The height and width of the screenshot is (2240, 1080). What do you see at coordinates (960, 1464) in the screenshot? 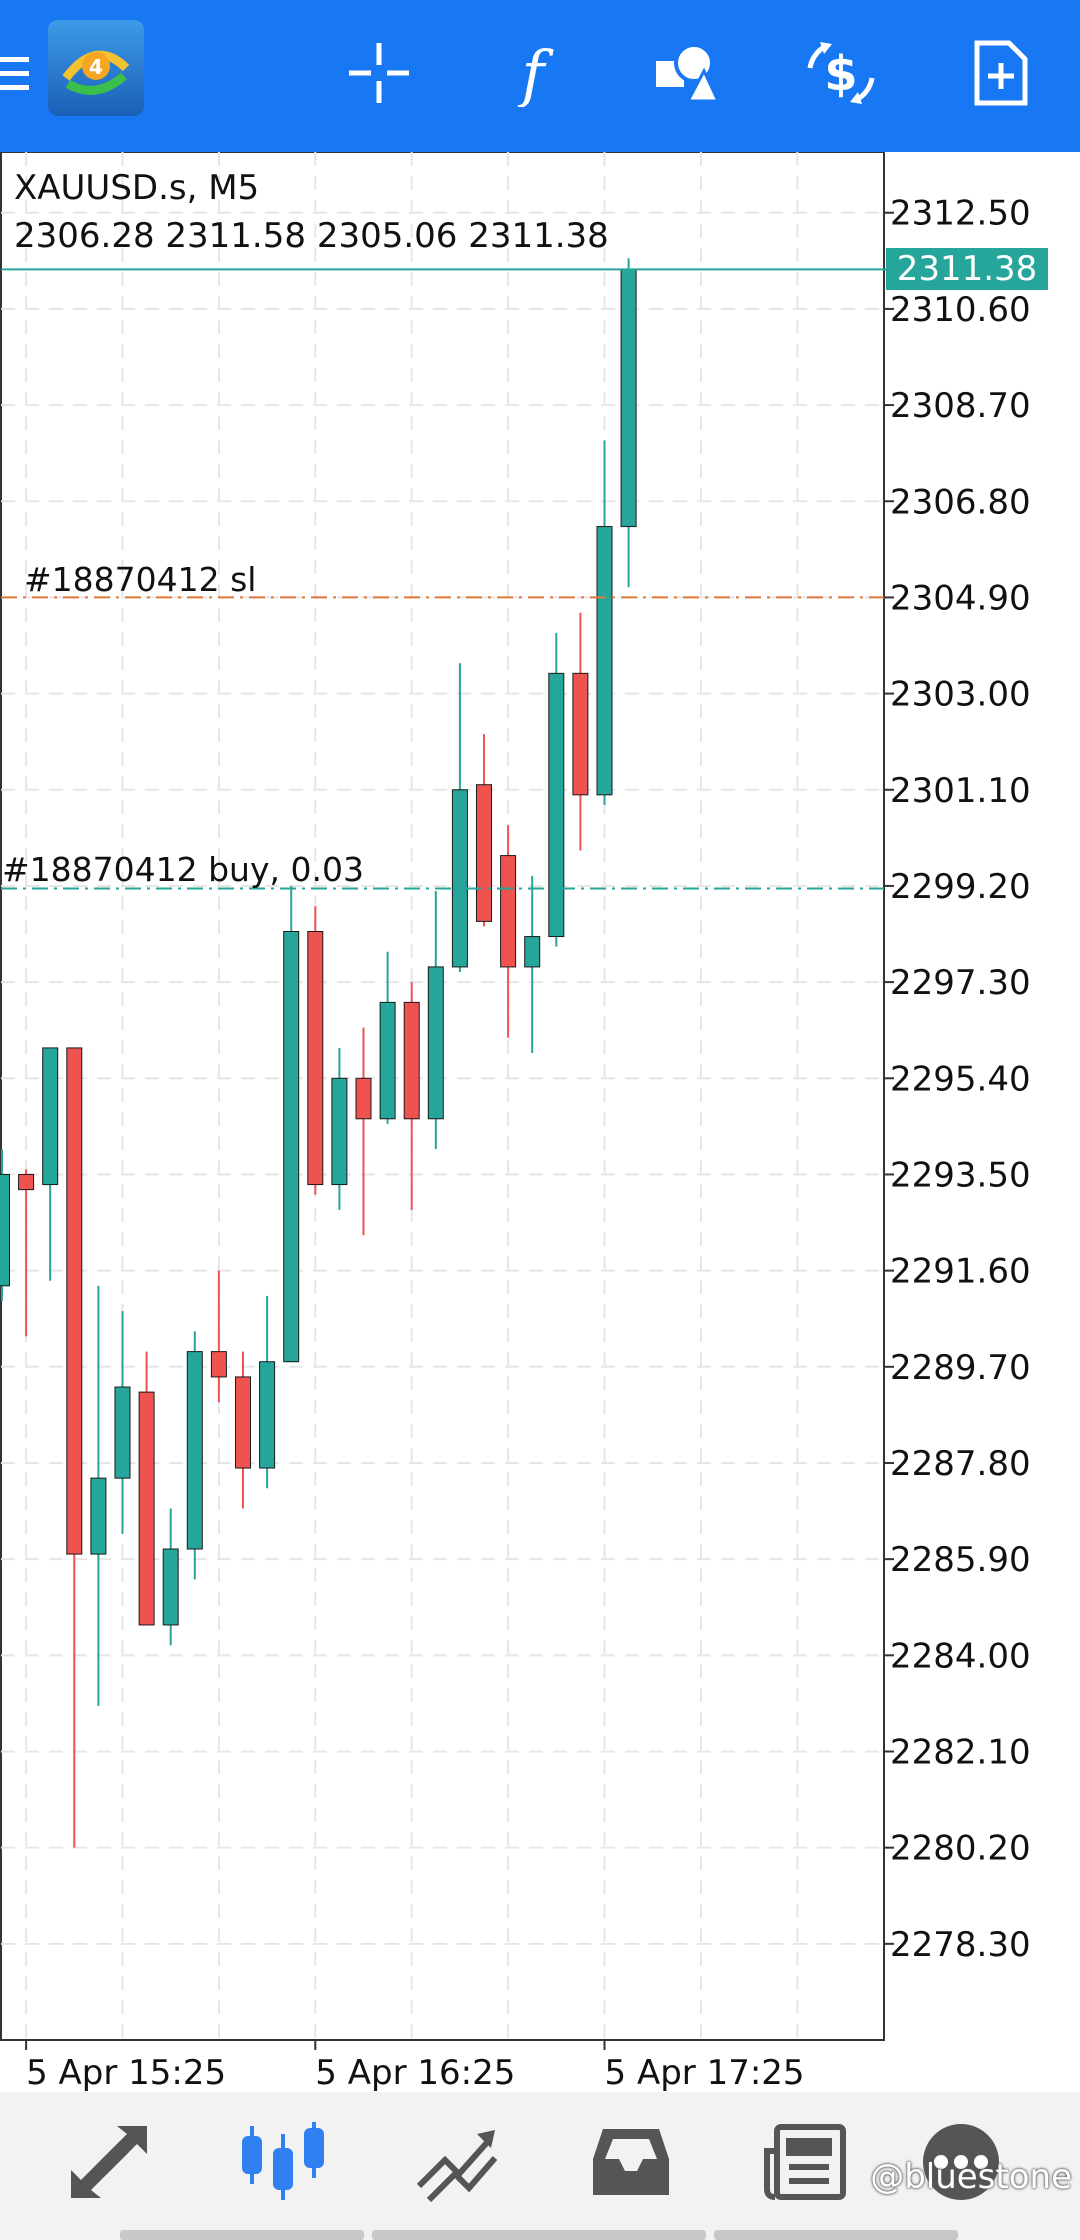
I see `y-axis-label: 2287.80` at bounding box center [960, 1464].